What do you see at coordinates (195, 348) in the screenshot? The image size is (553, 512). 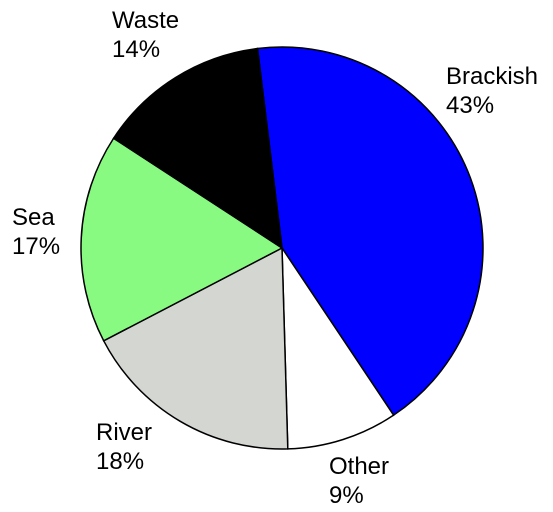 I see `pie-slice-river` at bounding box center [195, 348].